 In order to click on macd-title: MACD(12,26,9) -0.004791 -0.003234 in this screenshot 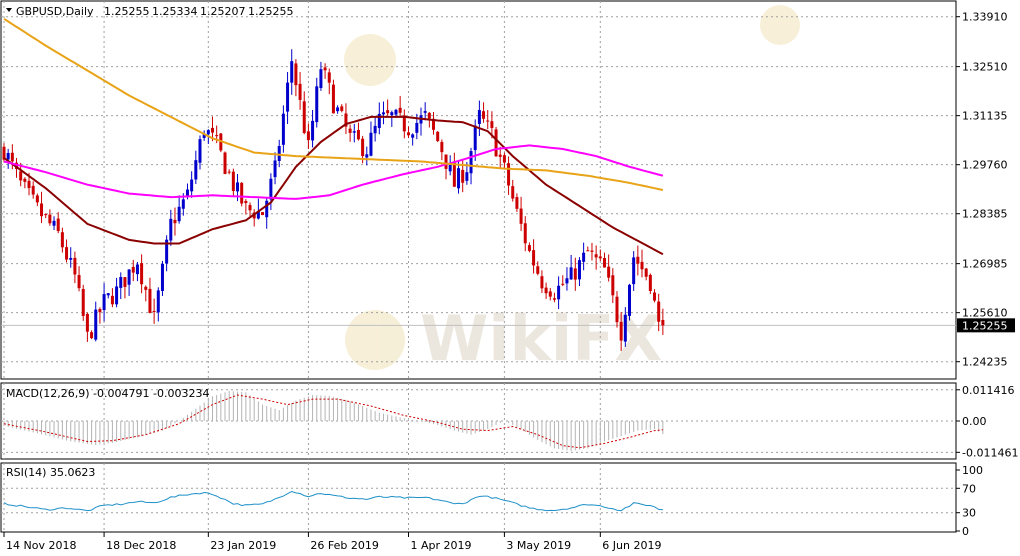, I will do `click(107, 393)`.